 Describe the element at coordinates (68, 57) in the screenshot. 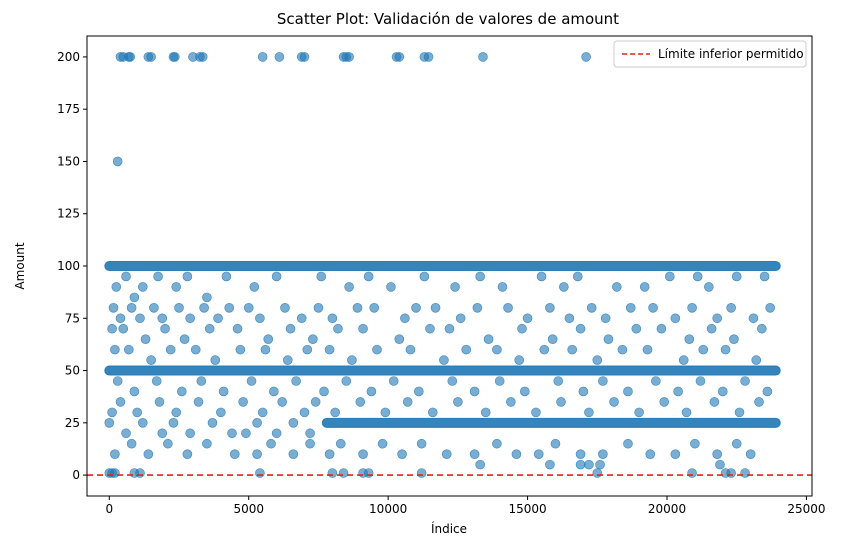

I see `y-tick-label: 200` at that location.